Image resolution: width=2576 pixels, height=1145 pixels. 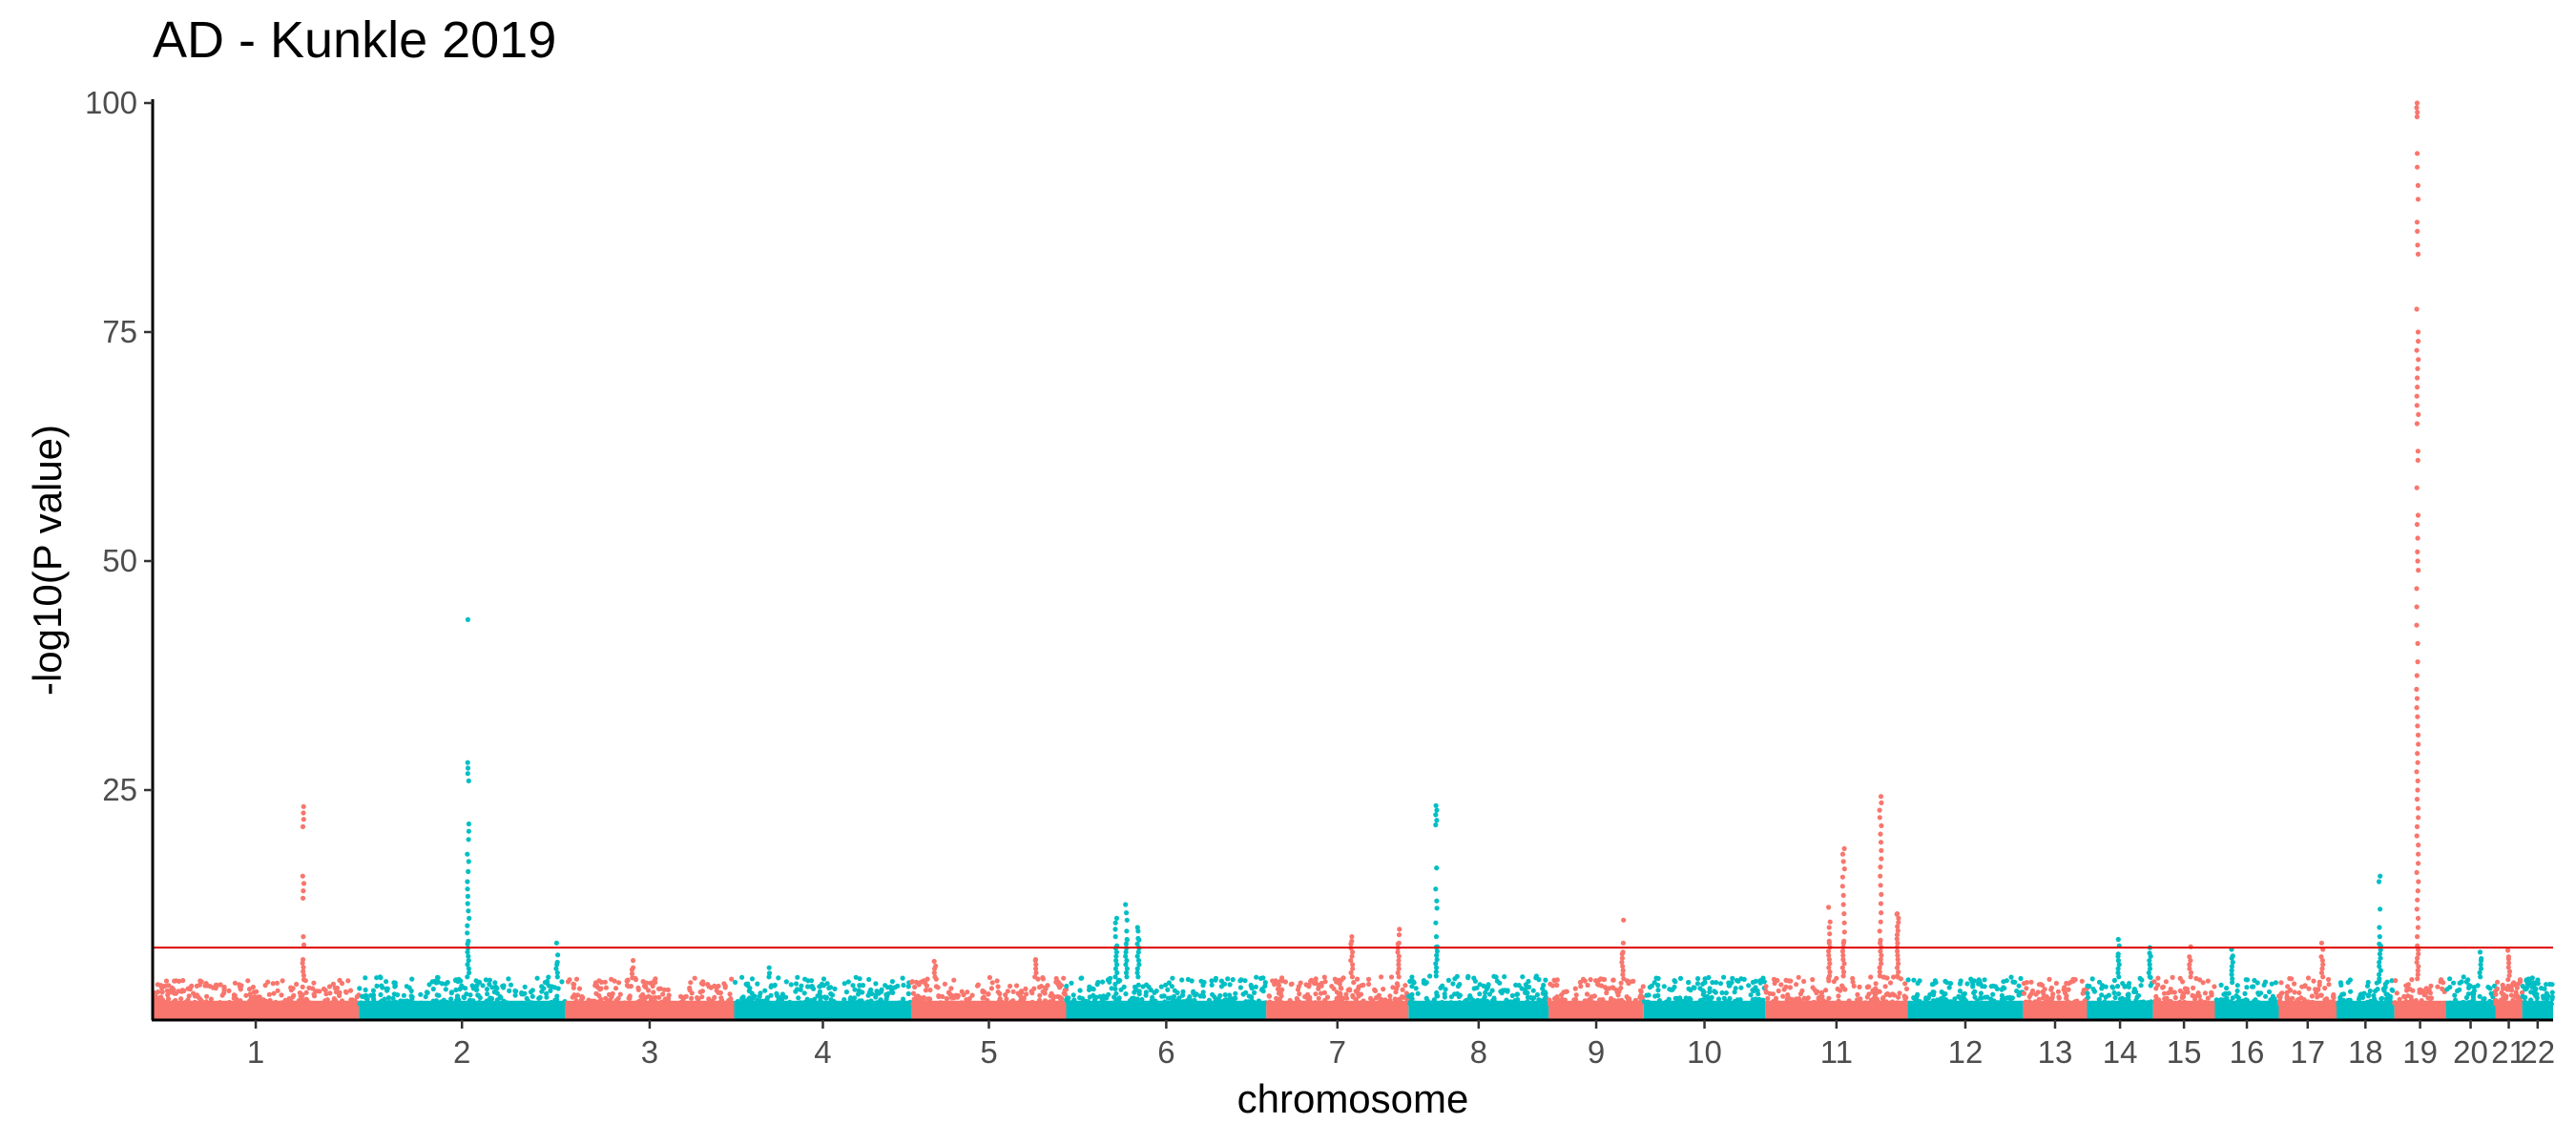 What do you see at coordinates (2184, 1052) in the screenshot?
I see `x-tick-label: 15` at bounding box center [2184, 1052].